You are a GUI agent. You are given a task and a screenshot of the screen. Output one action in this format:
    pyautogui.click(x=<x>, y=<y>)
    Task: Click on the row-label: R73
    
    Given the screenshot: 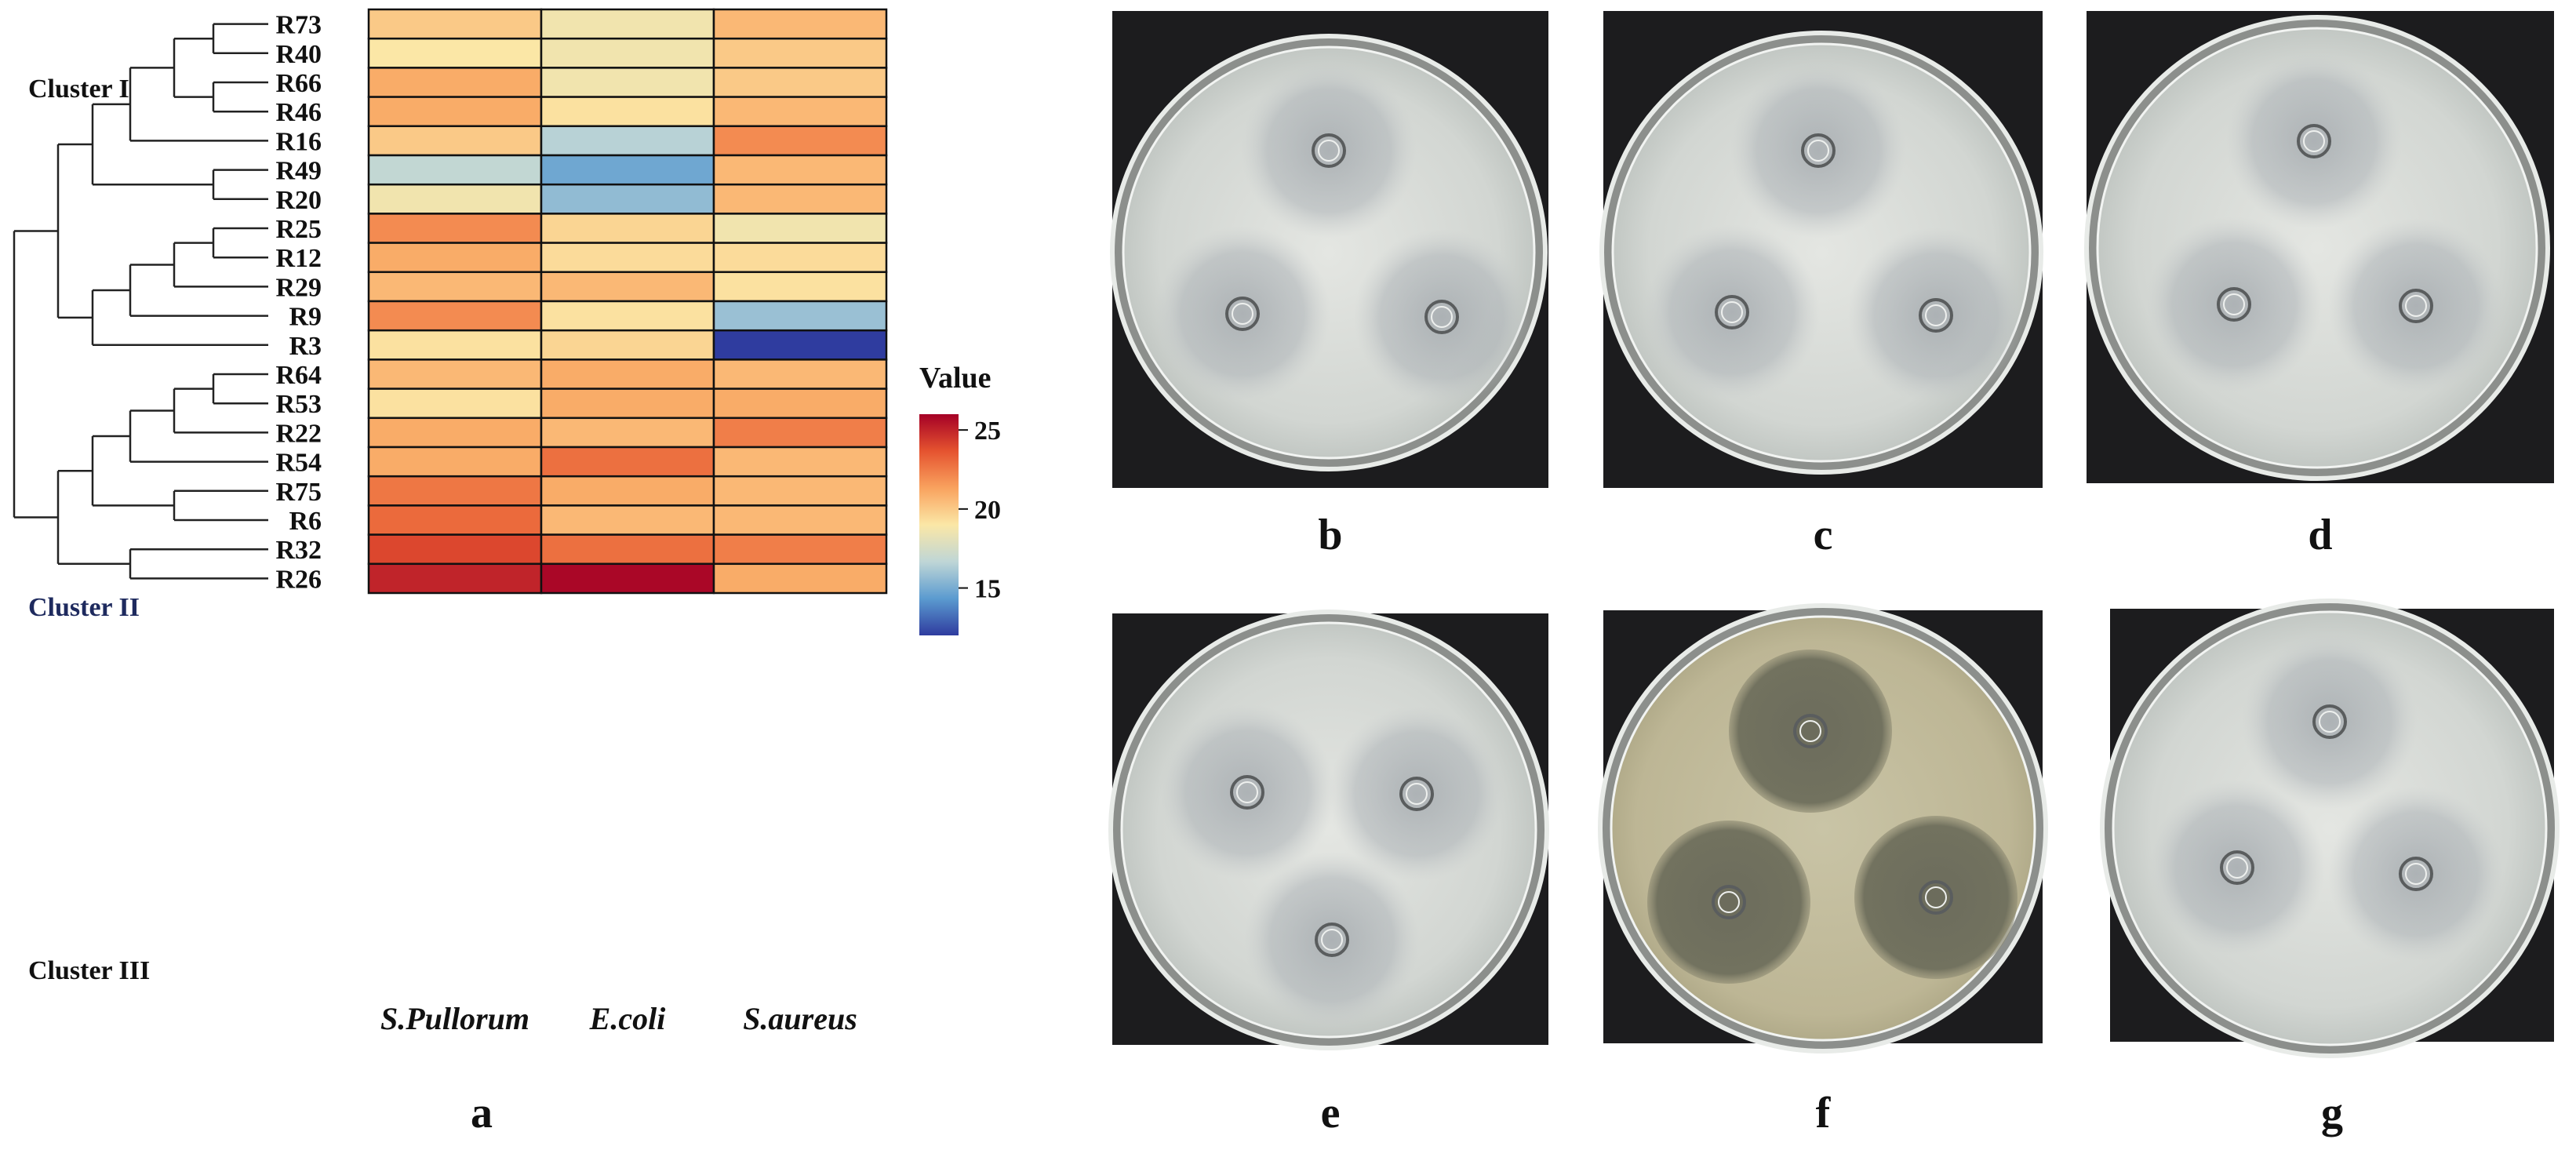 What is the action you would take?
    pyautogui.click(x=298, y=25)
    